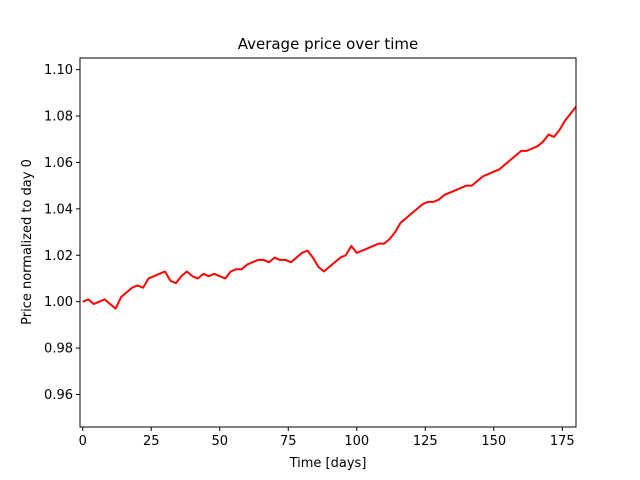  Describe the element at coordinates (328, 44) in the screenshot. I see `chart-title: Average price over time` at that location.